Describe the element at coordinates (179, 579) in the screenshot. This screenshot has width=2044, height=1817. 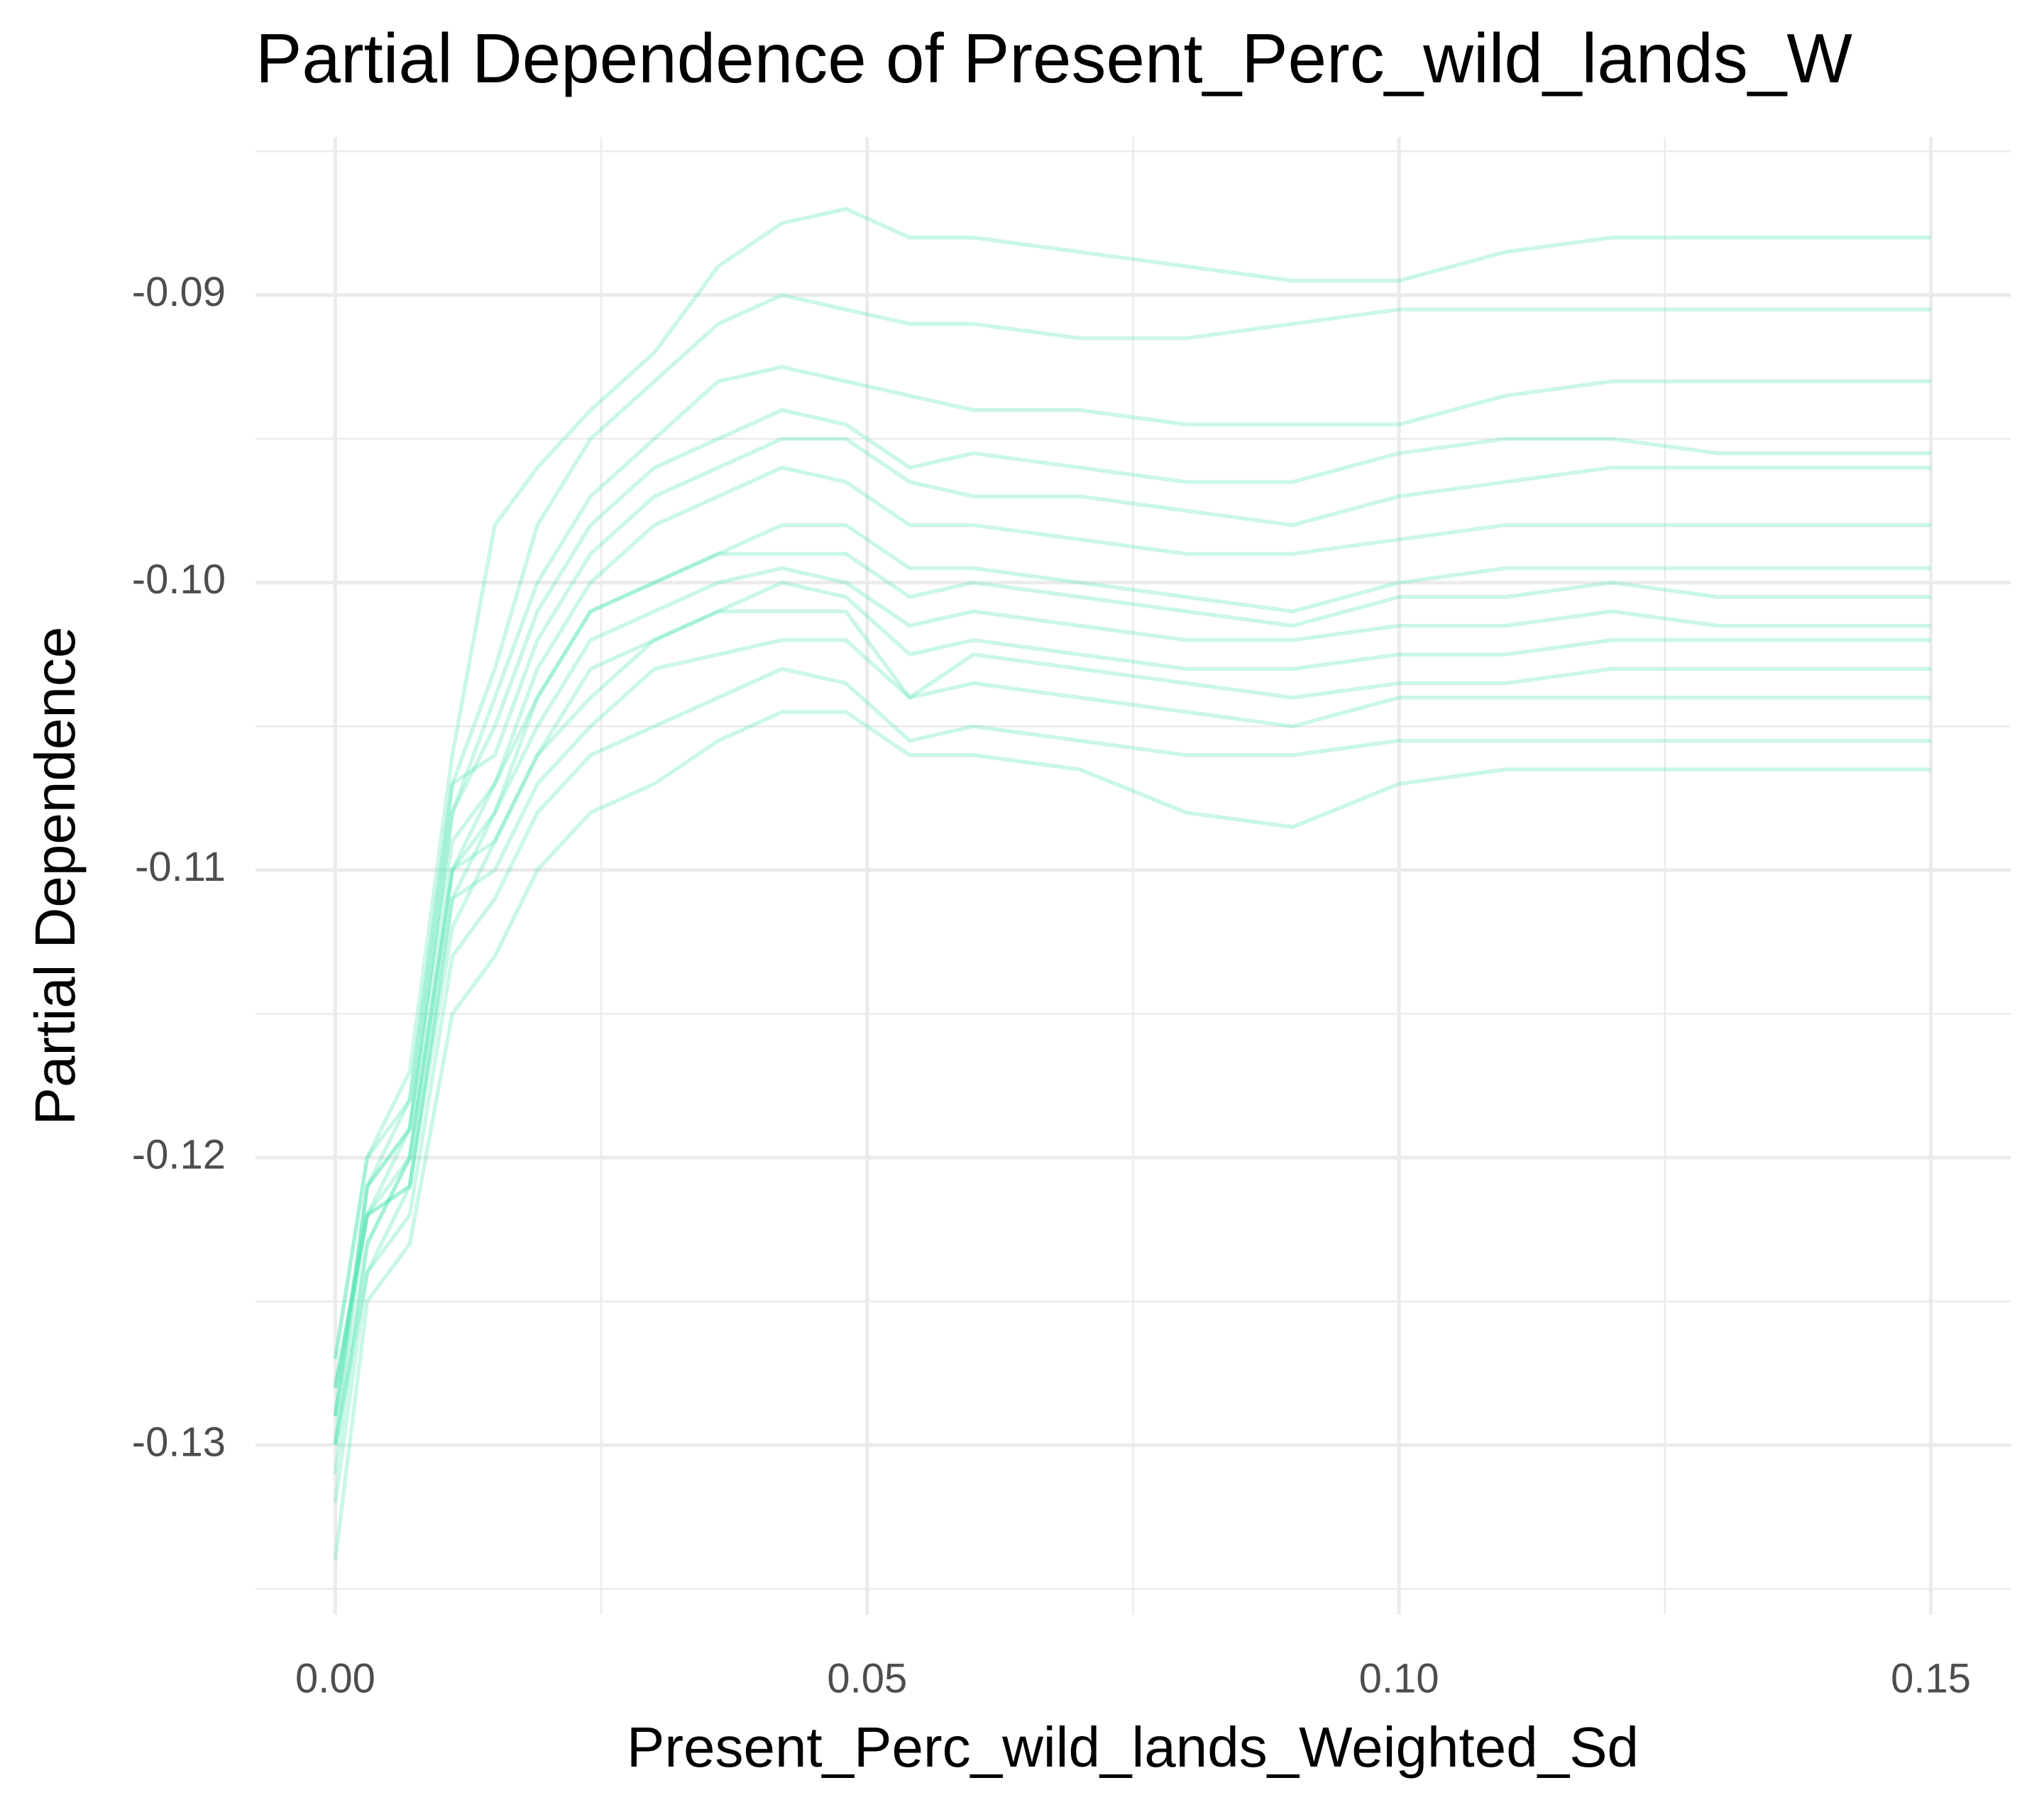
I see `y-tick-label: -0.10` at that location.